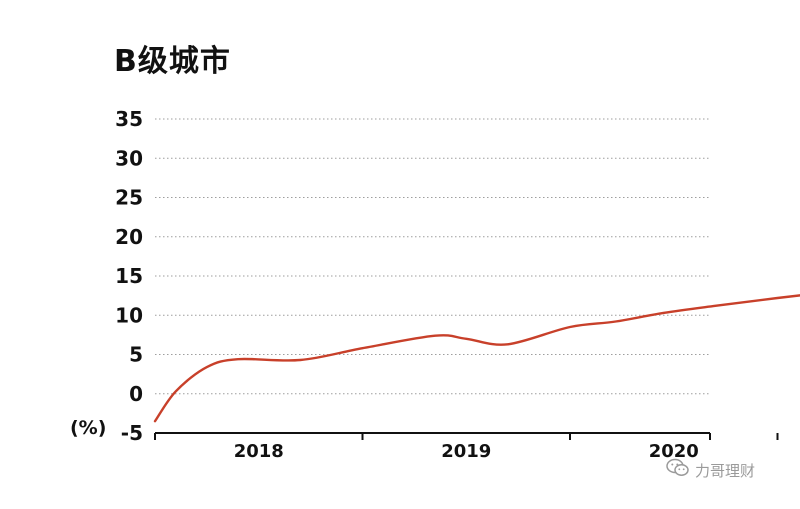  What do you see at coordinates (678, 470) in the screenshot?
I see `wechat-icon` at bounding box center [678, 470].